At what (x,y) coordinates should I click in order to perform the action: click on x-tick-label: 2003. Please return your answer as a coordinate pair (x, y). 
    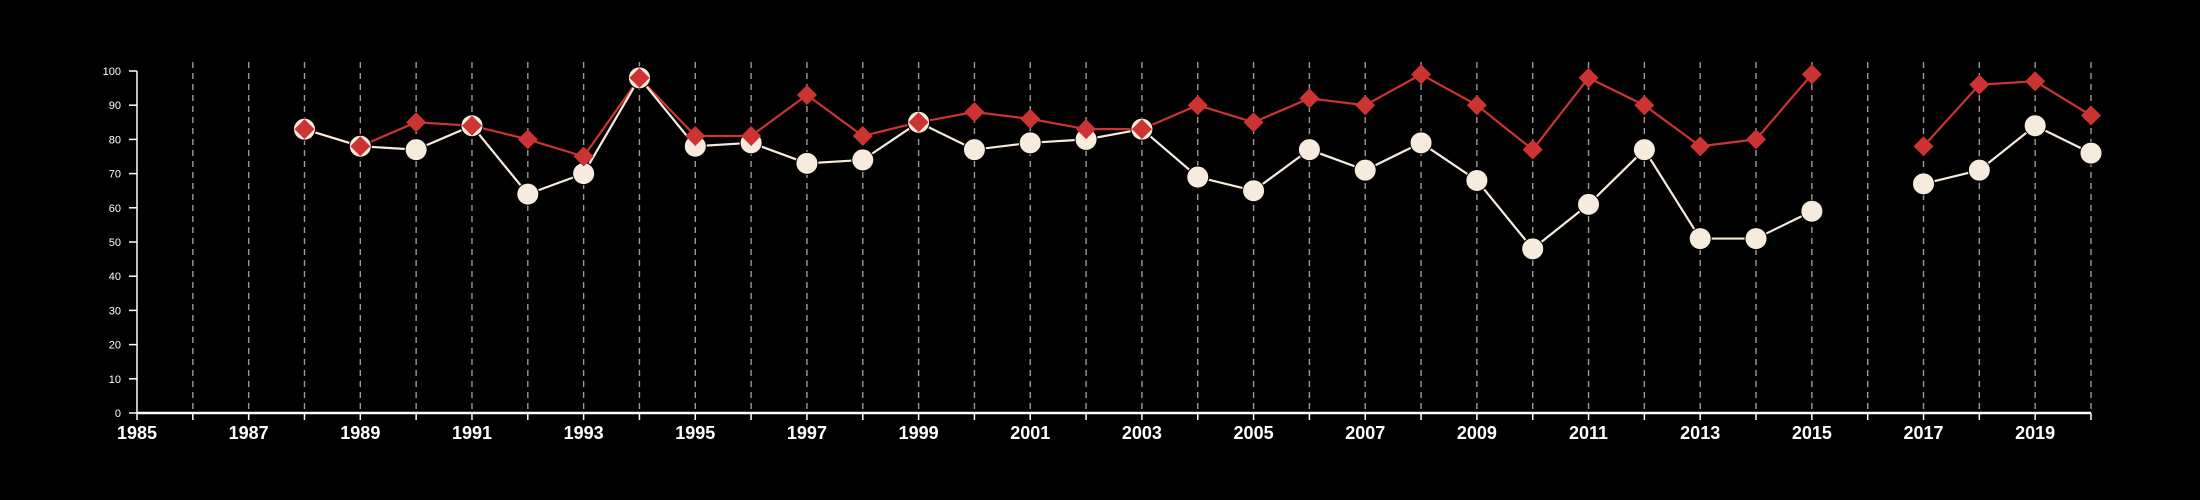
    Looking at the image, I should click on (1142, 433).